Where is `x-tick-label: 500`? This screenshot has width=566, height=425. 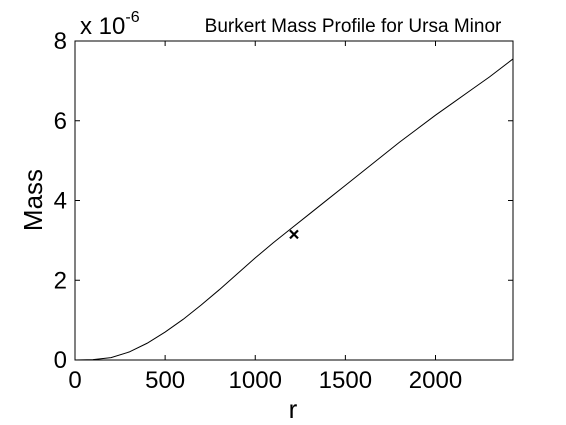
x-tick-label: 500 is located at coordinates (165, 380).